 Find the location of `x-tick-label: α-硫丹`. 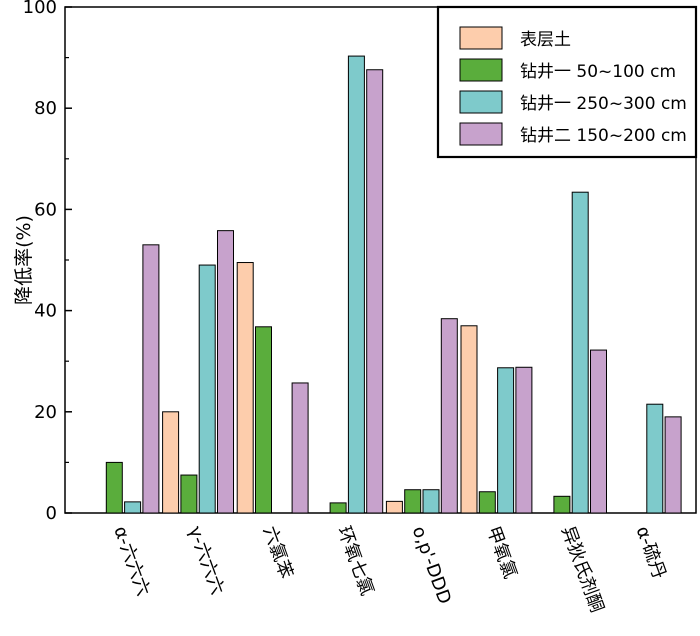

x-tick-label: α-硫丹 is located at coordinates (651, 553).